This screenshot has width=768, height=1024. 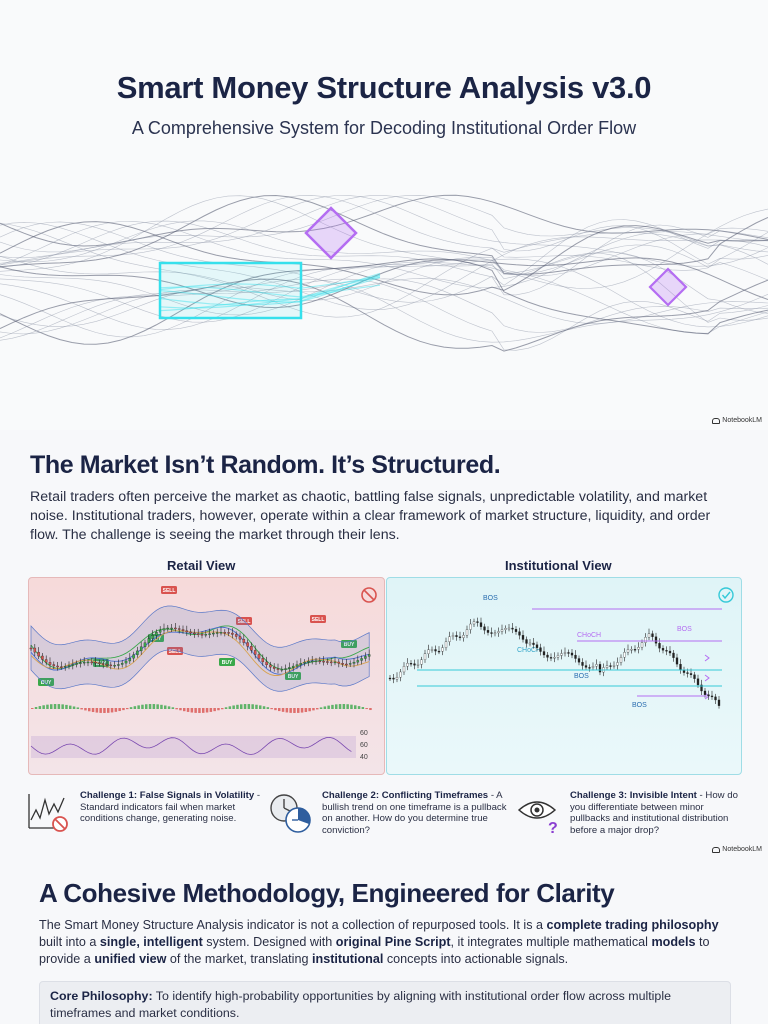 What do you see at coordinates (244, 622) in the screenshot?
I see `signal-label: SELL` at bounding box center [244, 622].